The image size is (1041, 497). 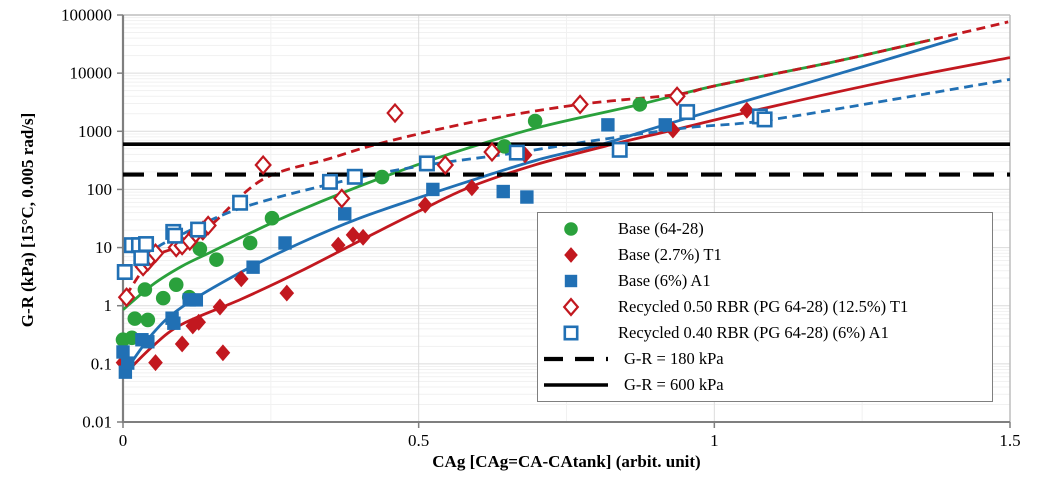 I want to click on legend-item: G-R = 180 kPa, so click(x=765, y=359).